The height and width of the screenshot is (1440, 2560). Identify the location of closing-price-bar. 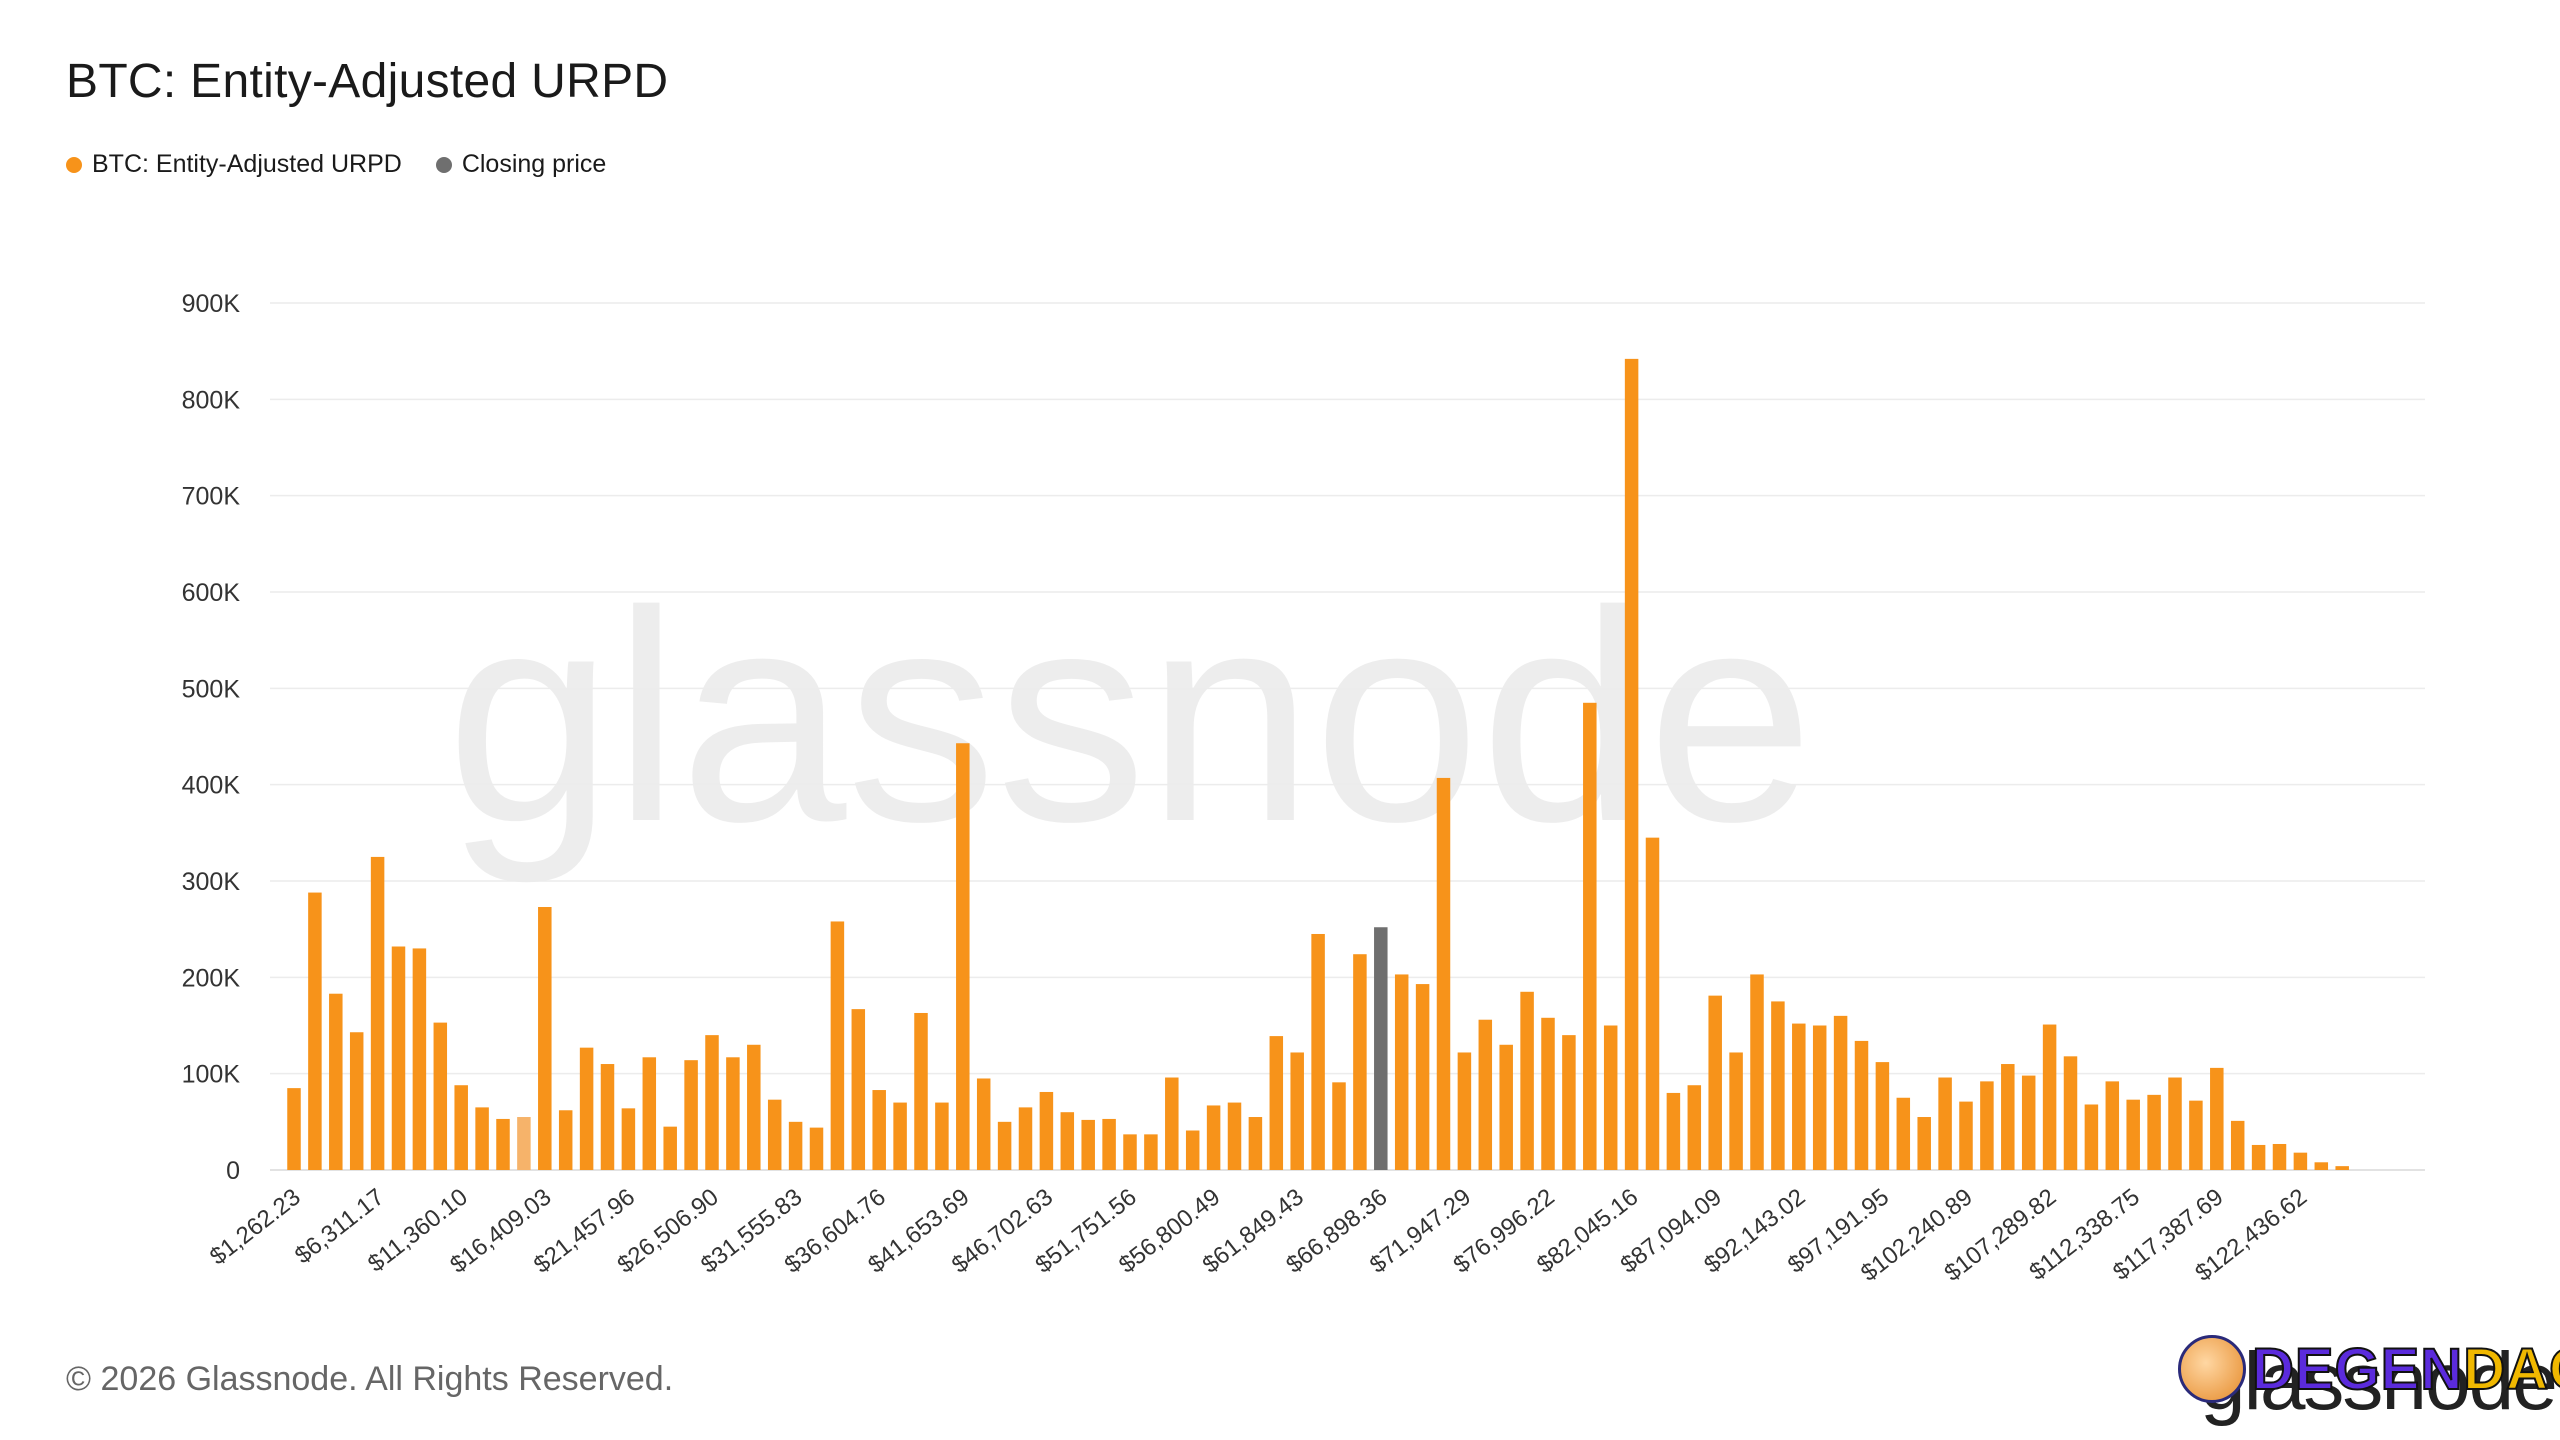
(1381, 1048).